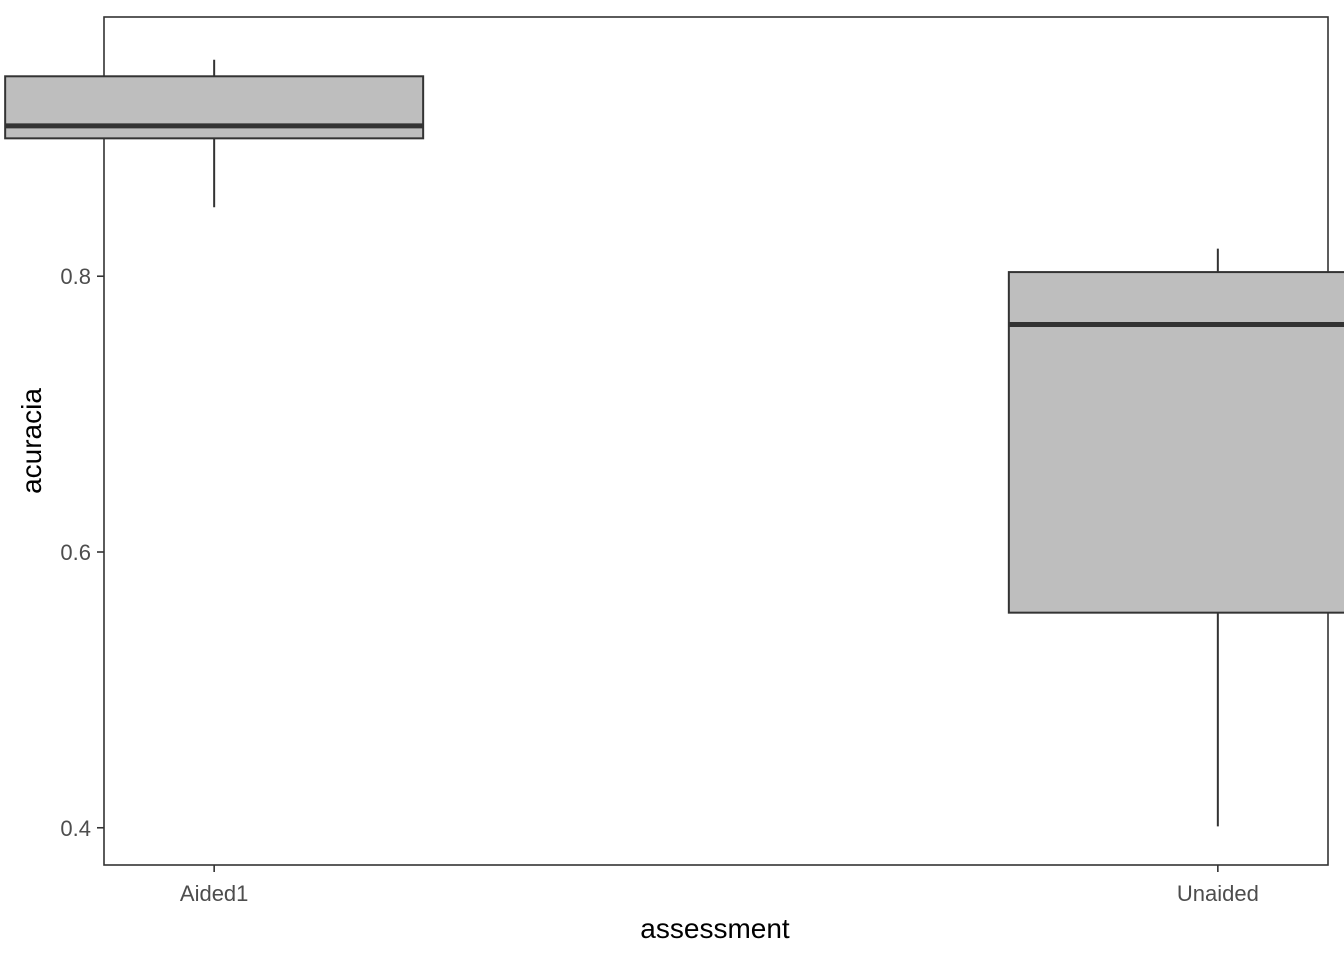  I want to click on box-group, so click(214, 133).